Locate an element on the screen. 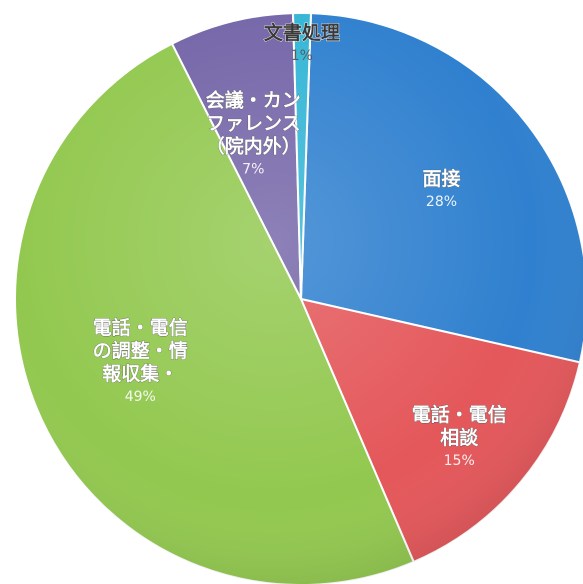 The width and height of the screenshot is (583, 584). slice-pct-0: 28% is located at coordinates (441, 202).